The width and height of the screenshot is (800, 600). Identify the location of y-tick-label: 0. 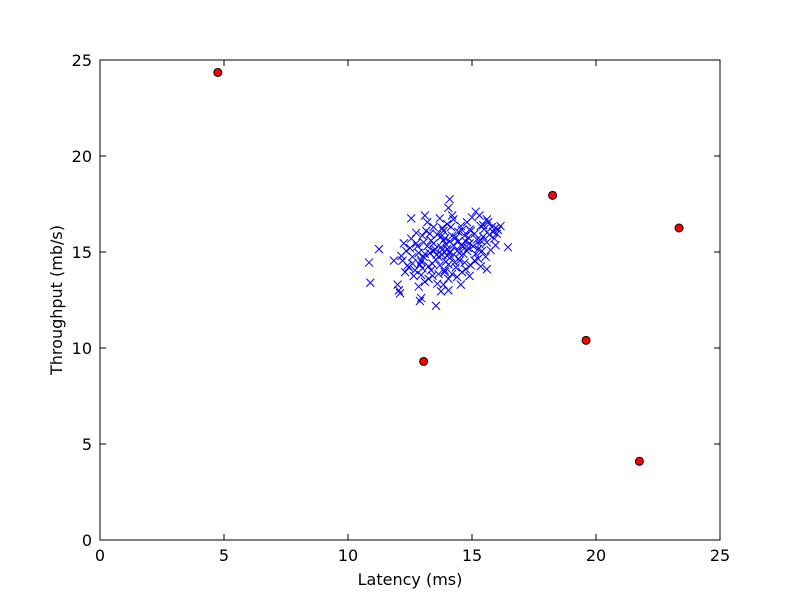
(87, 540).